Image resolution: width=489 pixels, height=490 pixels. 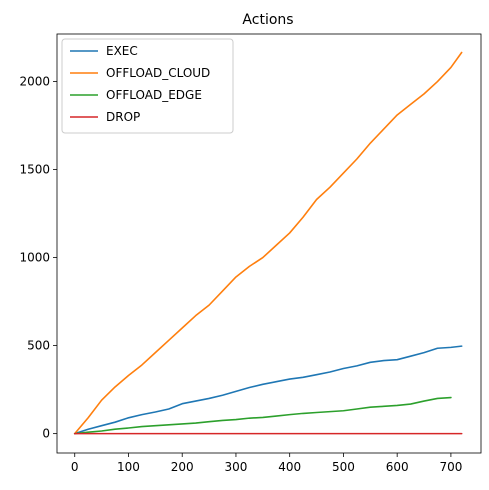 What do you see at coordinates (450, 467) in the screenshot?
I see `x-tick-label: 700` at bounding box center [450, 467].